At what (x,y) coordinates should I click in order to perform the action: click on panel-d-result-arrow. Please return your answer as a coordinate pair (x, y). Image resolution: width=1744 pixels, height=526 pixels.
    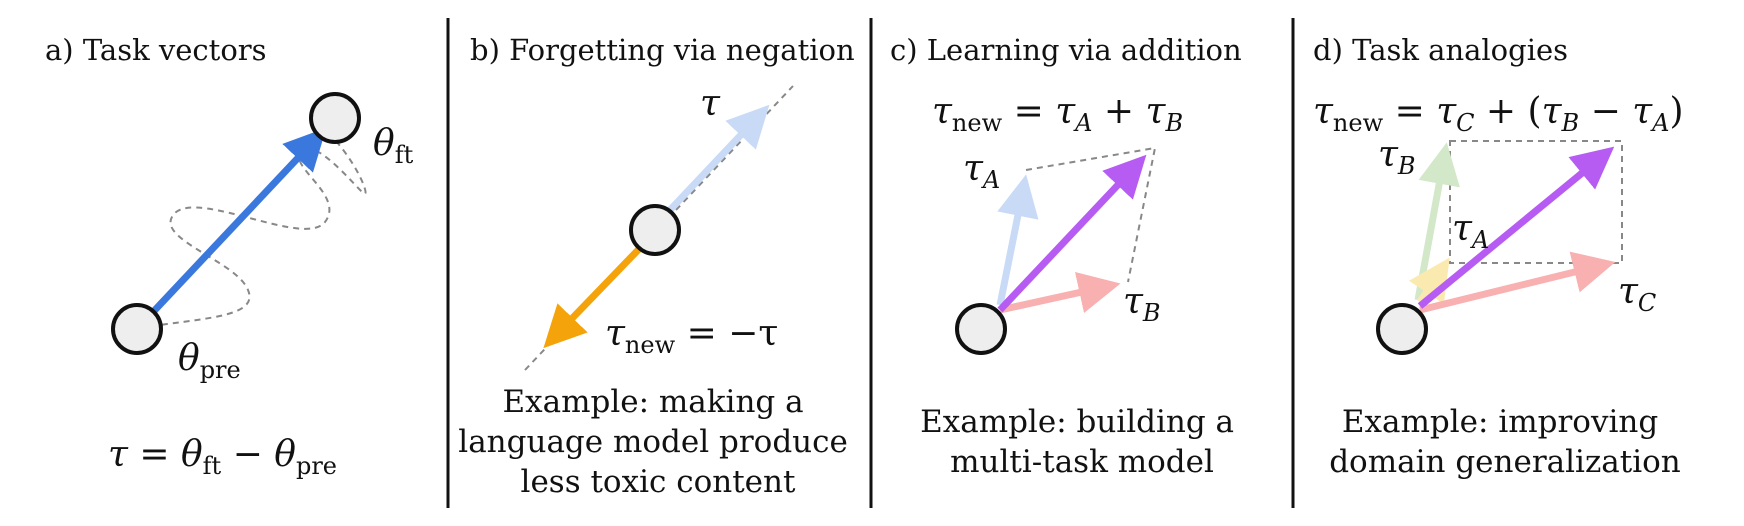
    Looking at the image, I should click on (1516, 227).